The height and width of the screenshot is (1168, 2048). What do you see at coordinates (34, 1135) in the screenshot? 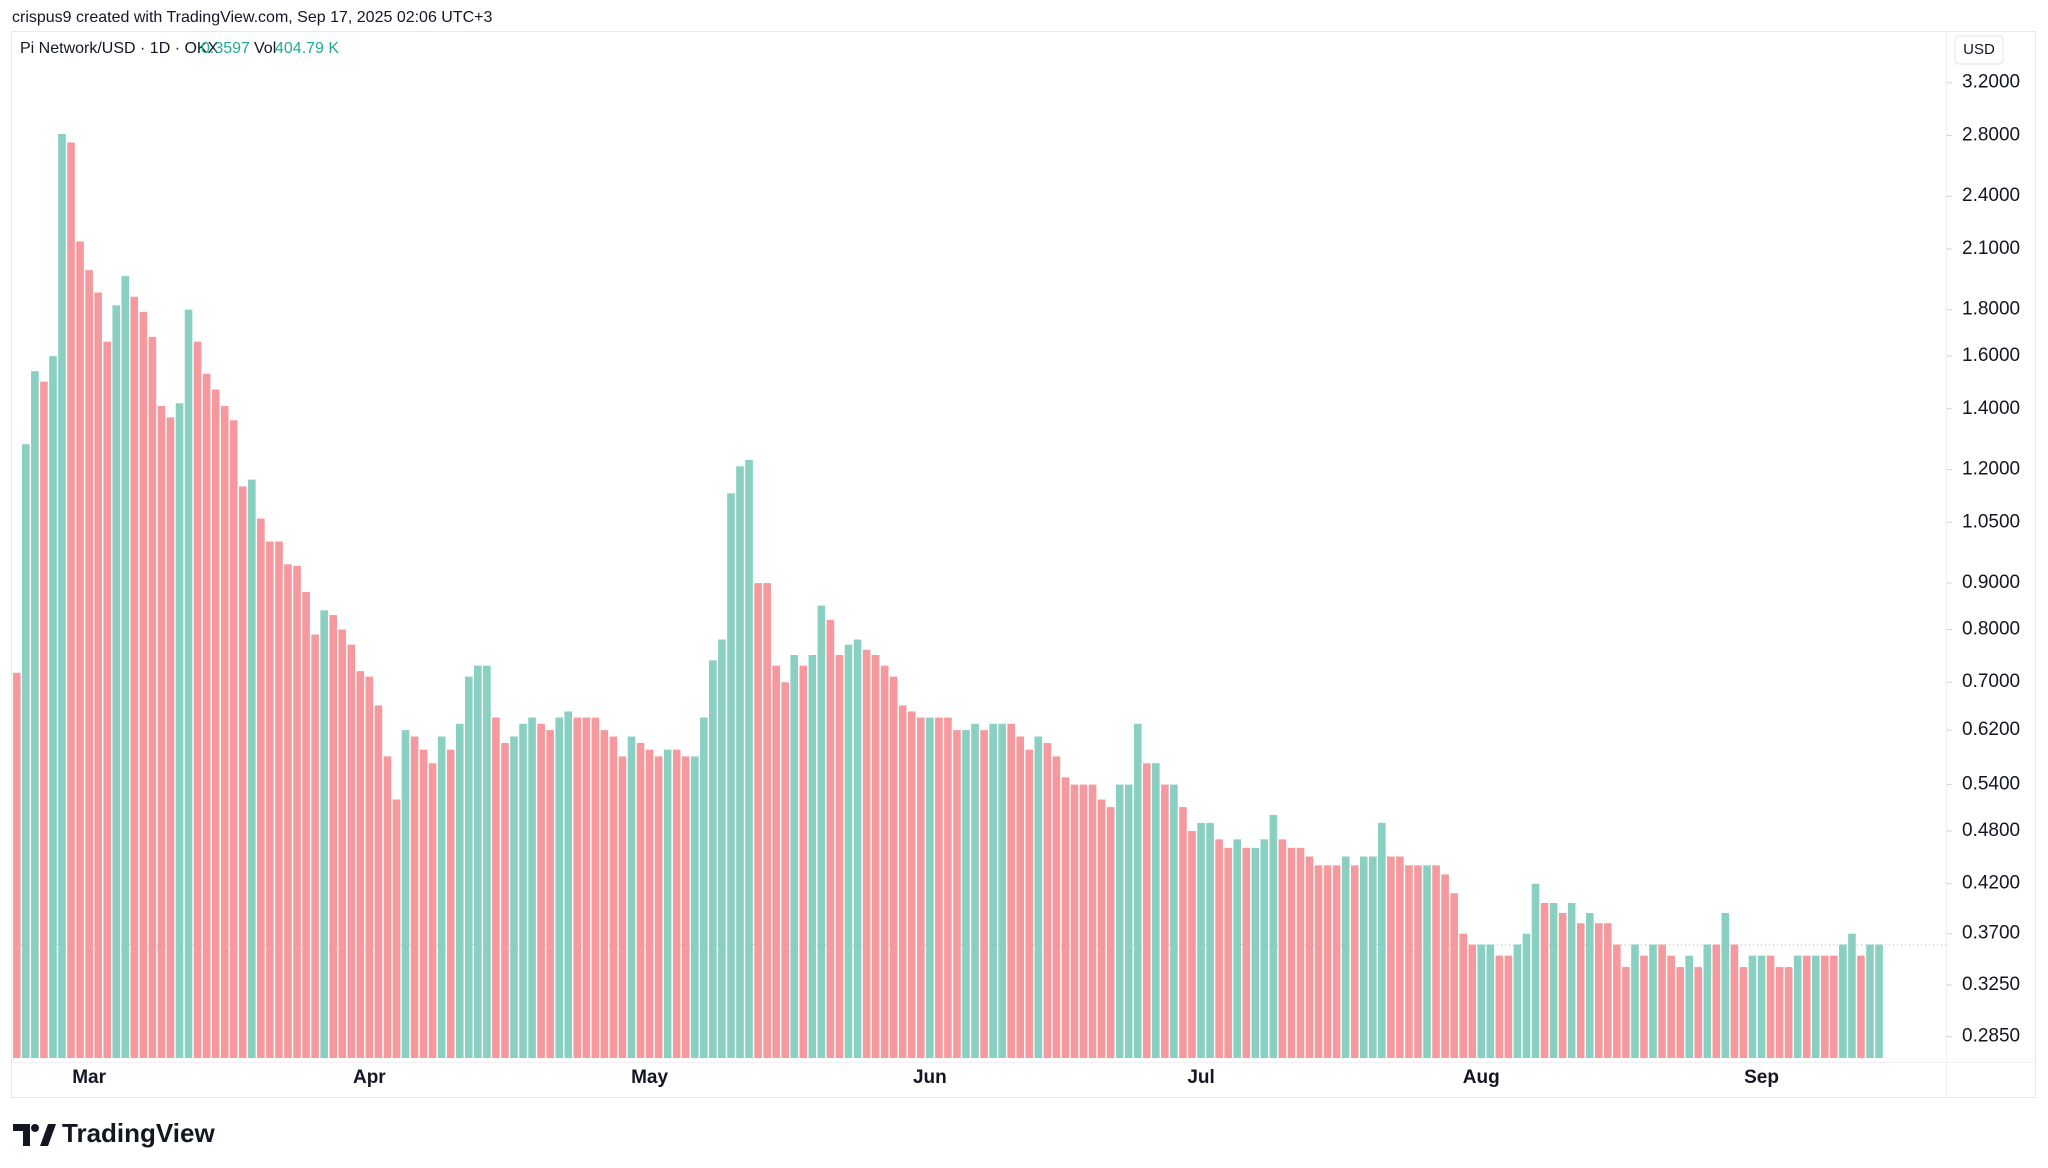
I see `brand-logo` at bounding box center [34, 1135].